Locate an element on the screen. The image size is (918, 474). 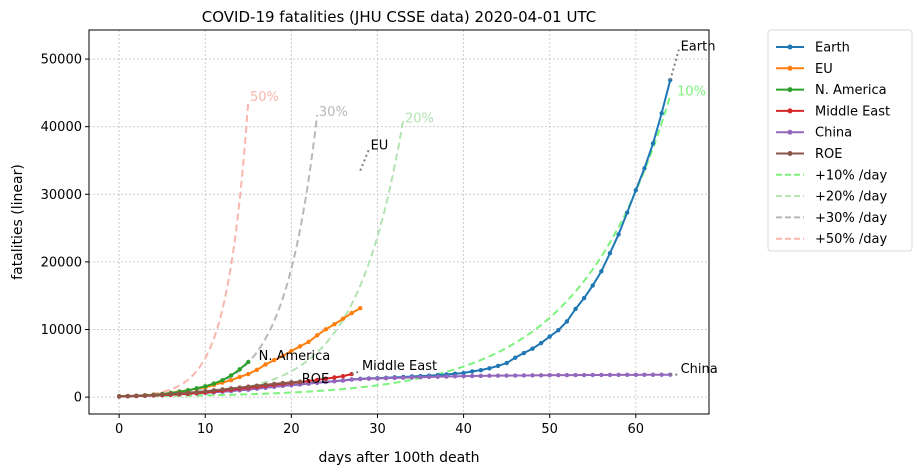
legend-item-20-day: +20% /day is located at coordinates (832, 197).